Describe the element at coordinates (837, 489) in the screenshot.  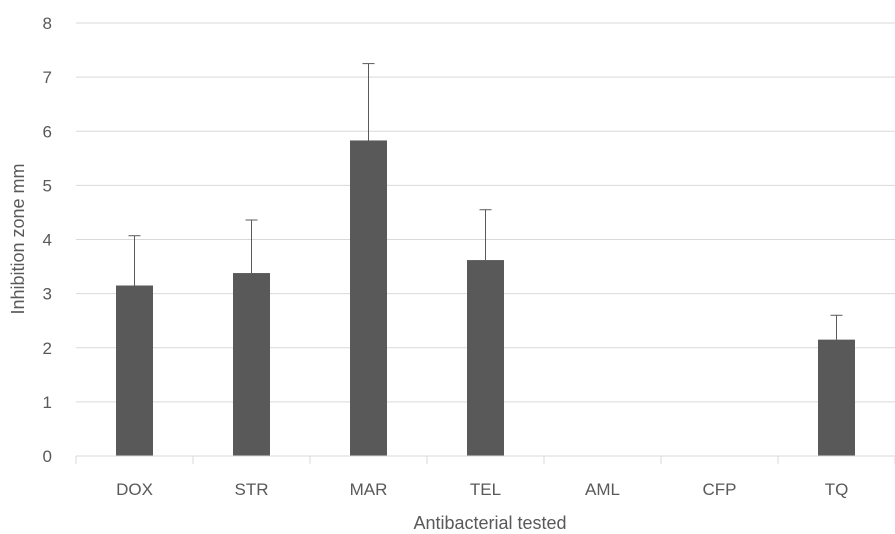
I see `x-tick-label: TQ` at that location.